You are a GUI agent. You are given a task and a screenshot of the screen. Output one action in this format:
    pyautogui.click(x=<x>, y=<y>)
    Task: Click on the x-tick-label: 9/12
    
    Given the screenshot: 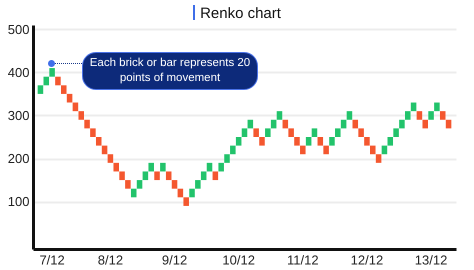 What is the action you would take?
    pyautogui.click(x=175, y=260)
    